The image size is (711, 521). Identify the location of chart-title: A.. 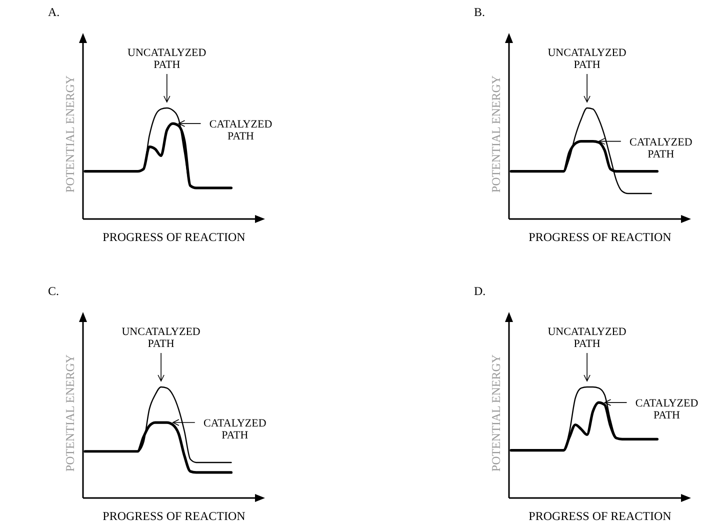
(54, 12).